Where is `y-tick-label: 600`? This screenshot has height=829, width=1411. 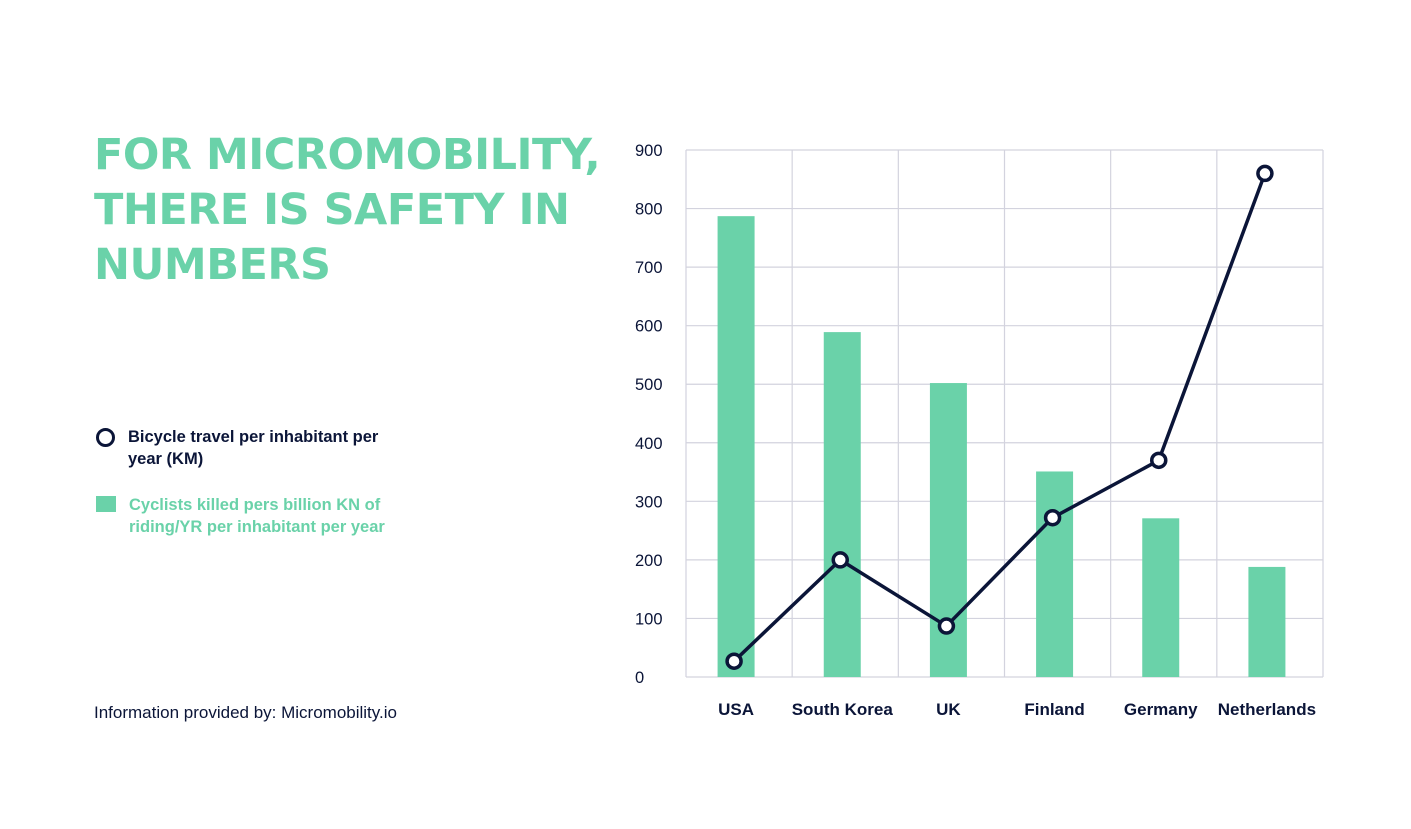
y-tick-label: 600 is located at coordinates (649, 327).